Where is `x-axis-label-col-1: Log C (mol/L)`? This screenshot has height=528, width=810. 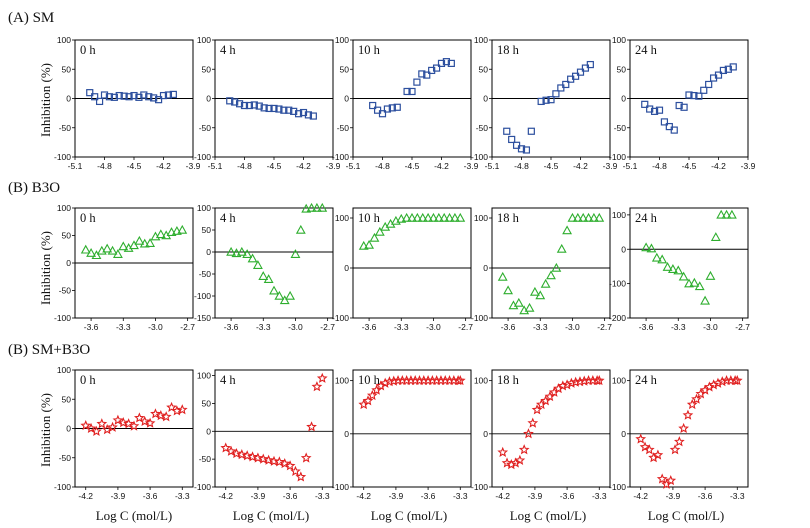
x-axis-label-col-1: Log C (mol/L) is located at coordinates (134, 515).